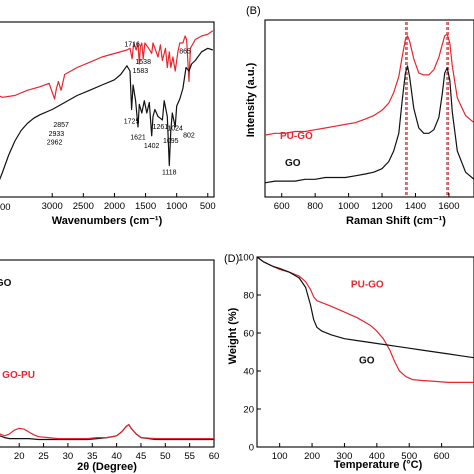 The image size is (474, 474). Describe the element at coordinates (43, 456) in the screenshot. I see `x-tick-label: 25` at that location.